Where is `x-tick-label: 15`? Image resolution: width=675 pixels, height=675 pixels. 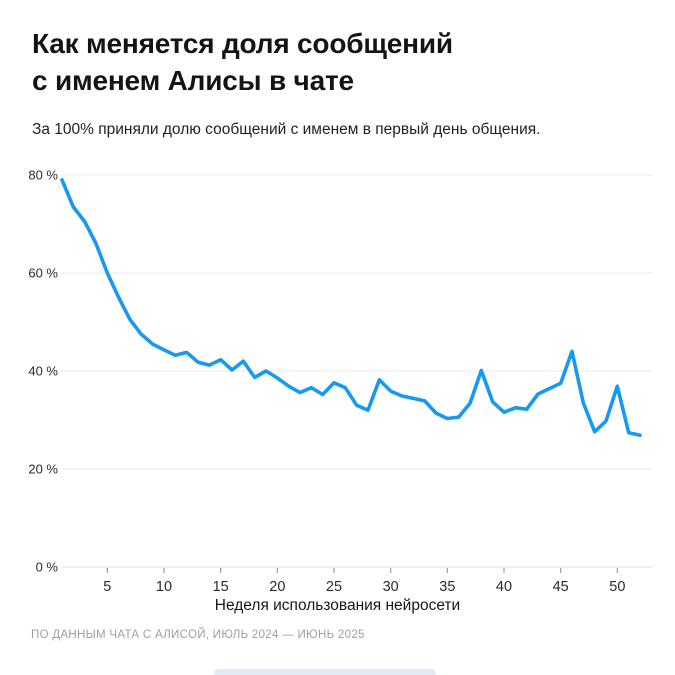
x-tick-label: 15 is located at coordinates (221, 587).